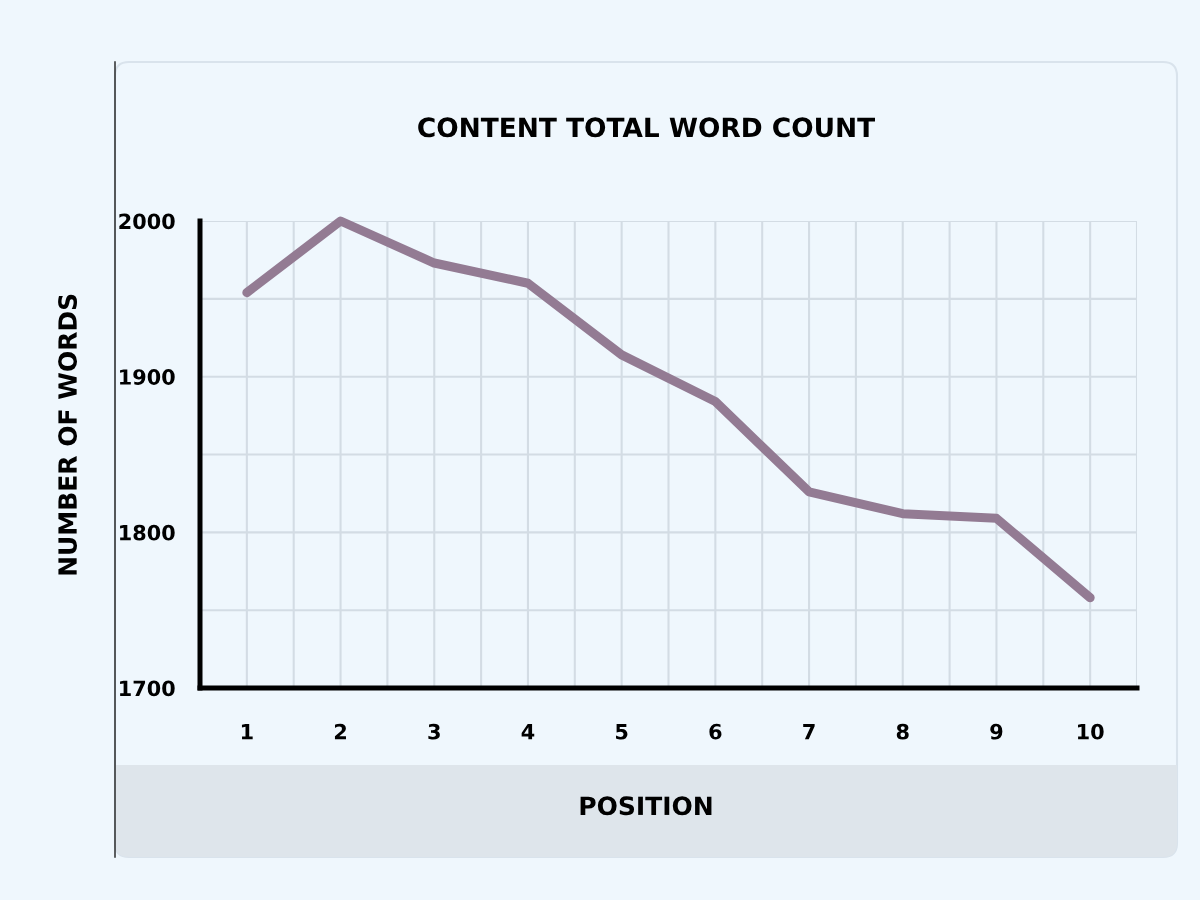 This screenshot has height=900, width=1200. I want to click on chart-title: CONTENT TOTAL WORD COUNT, so click(646, 127).